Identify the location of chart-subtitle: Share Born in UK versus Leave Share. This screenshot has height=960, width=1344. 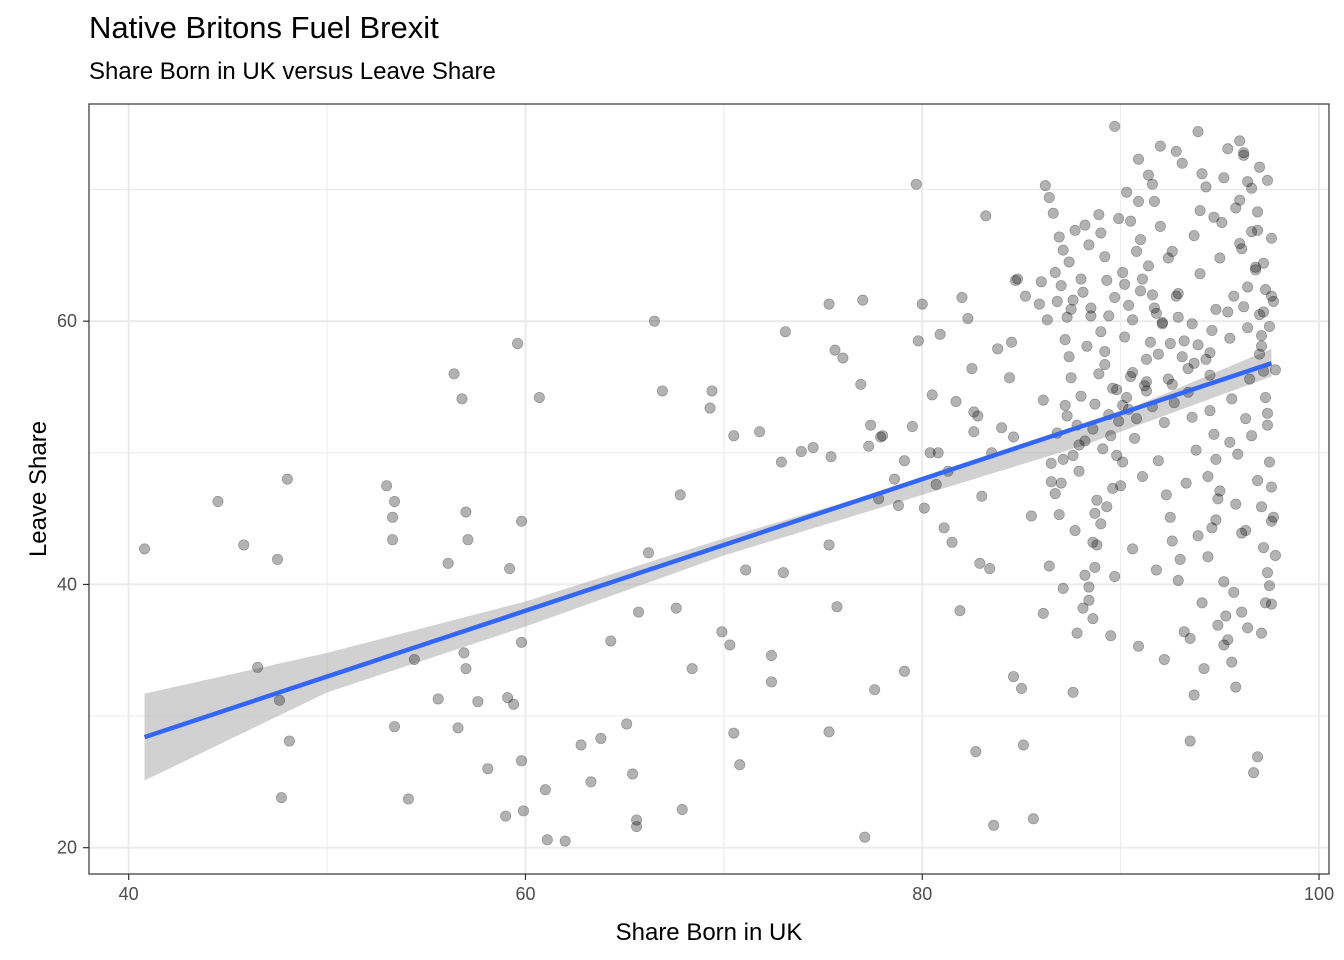
(292, 71).